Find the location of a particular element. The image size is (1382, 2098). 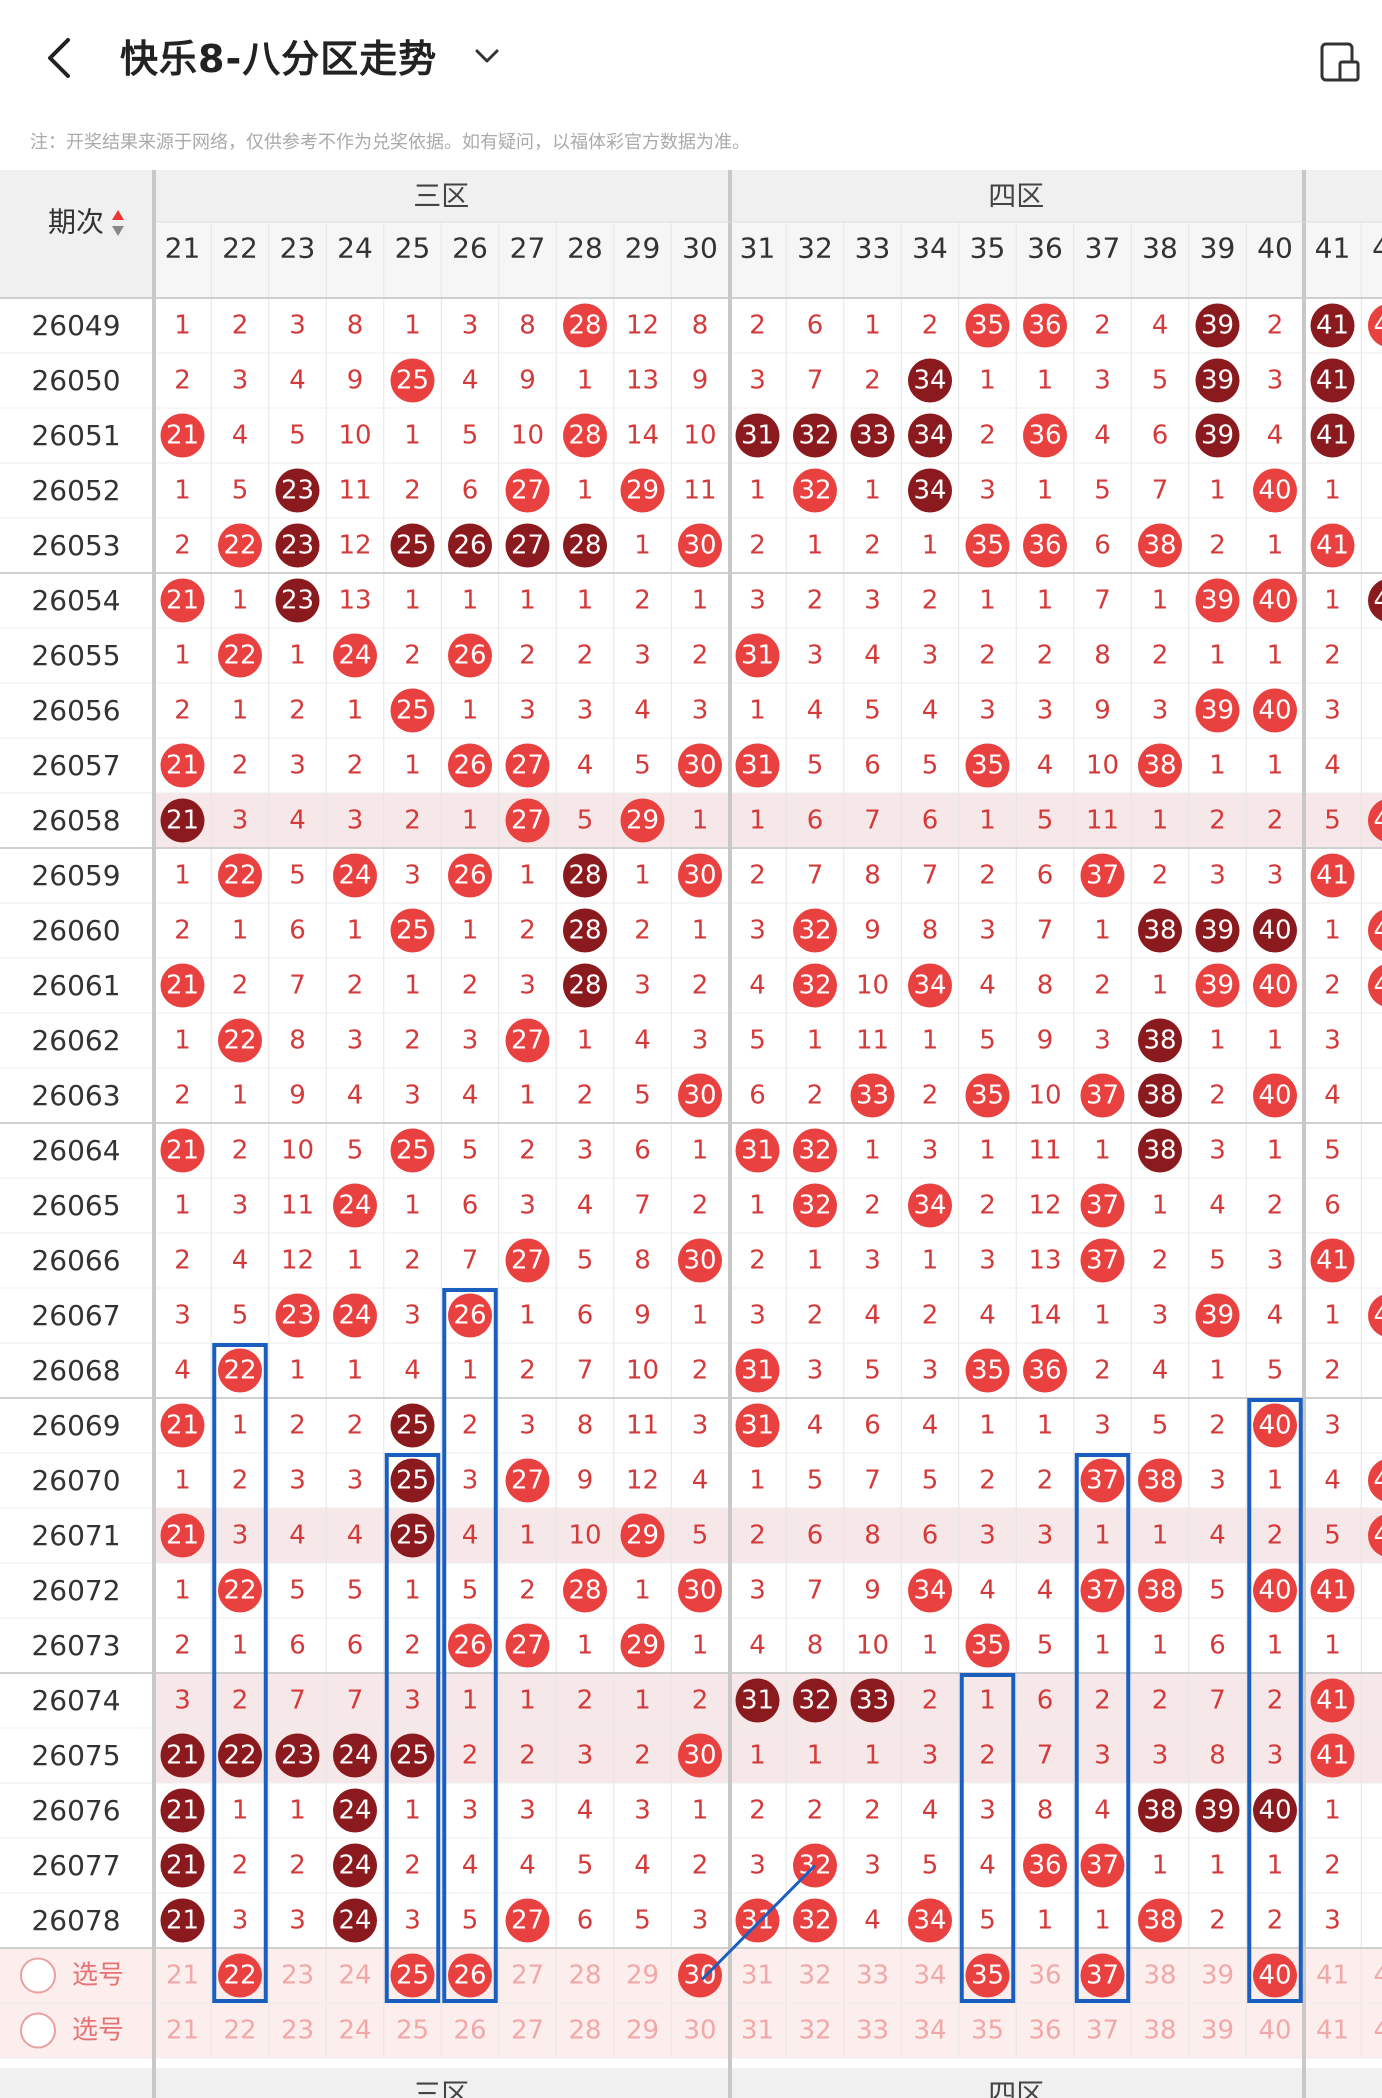

drawn-number-28: 28 is located at coordinates (584, 436).